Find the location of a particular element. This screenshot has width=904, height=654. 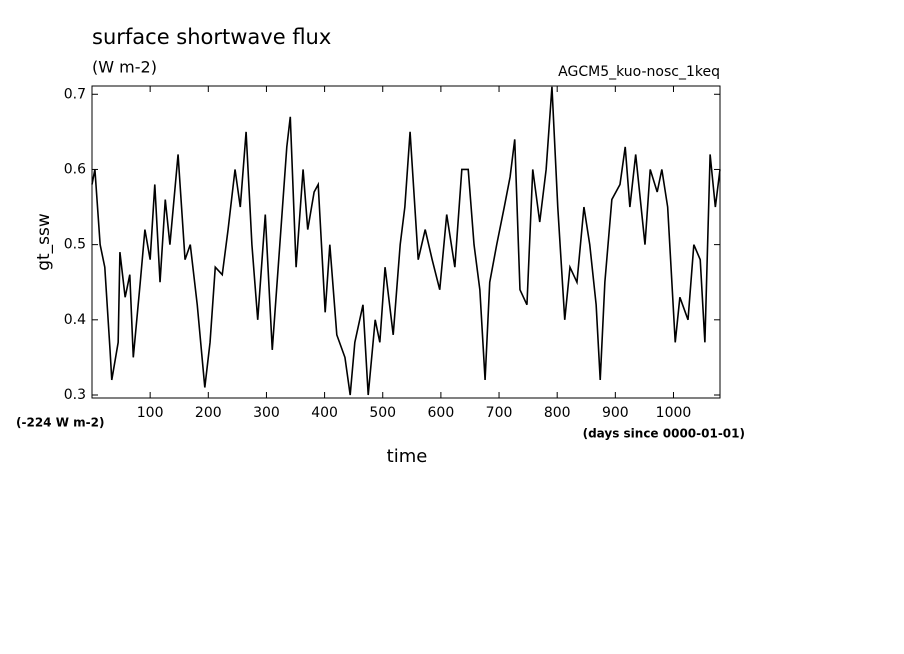

x-tick-label: 100 is located at coordinates (150, 413).